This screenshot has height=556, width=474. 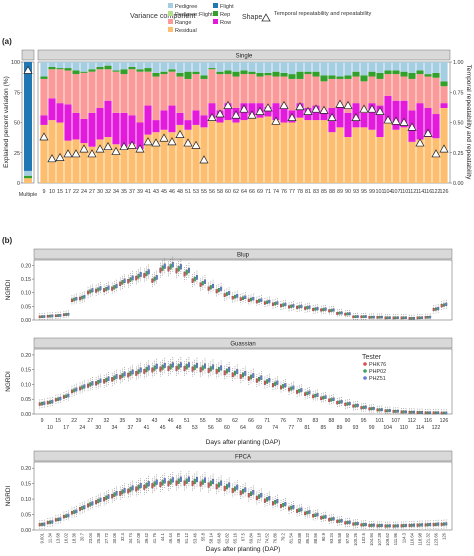 I want to click on tester-title: Tester, so click(x=372, y=357).